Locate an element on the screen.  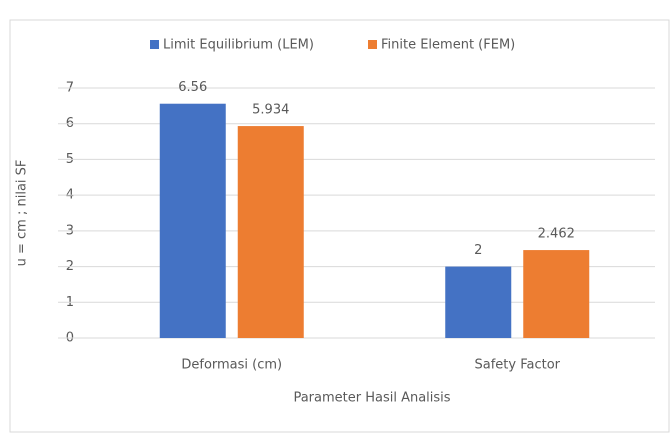
legend-label: Finite Element (FEM) is located at coordinates (448, 45).